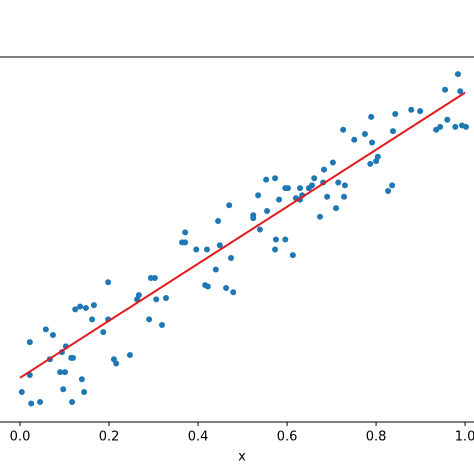 Image resolution: width=474 pixels, height=474 pixels. I want to click on x-tick-label: 0.0, so click(20, 437).